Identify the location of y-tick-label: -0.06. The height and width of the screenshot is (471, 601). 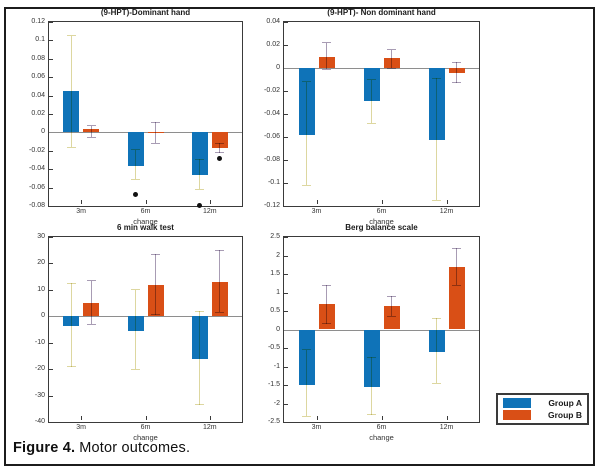
(272, 136).